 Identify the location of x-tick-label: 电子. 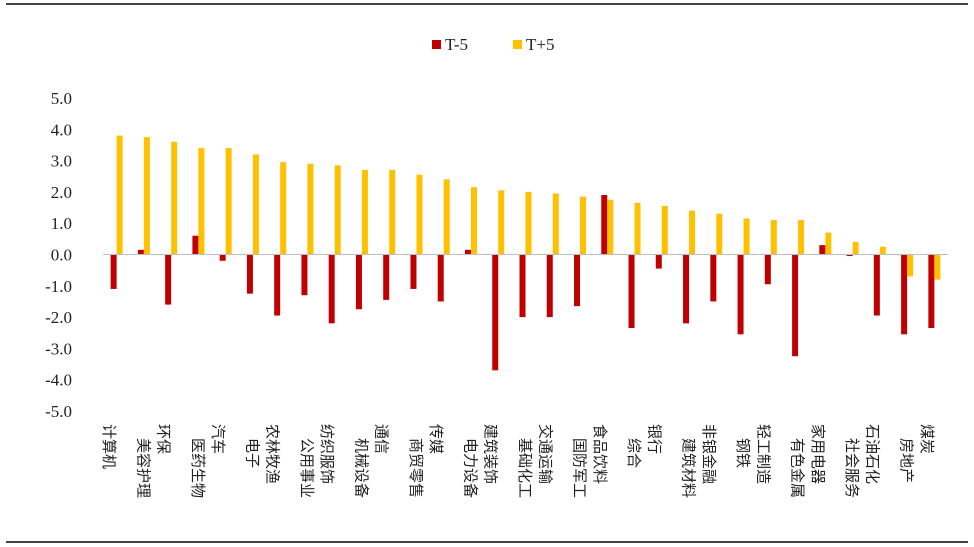
(252, 453).